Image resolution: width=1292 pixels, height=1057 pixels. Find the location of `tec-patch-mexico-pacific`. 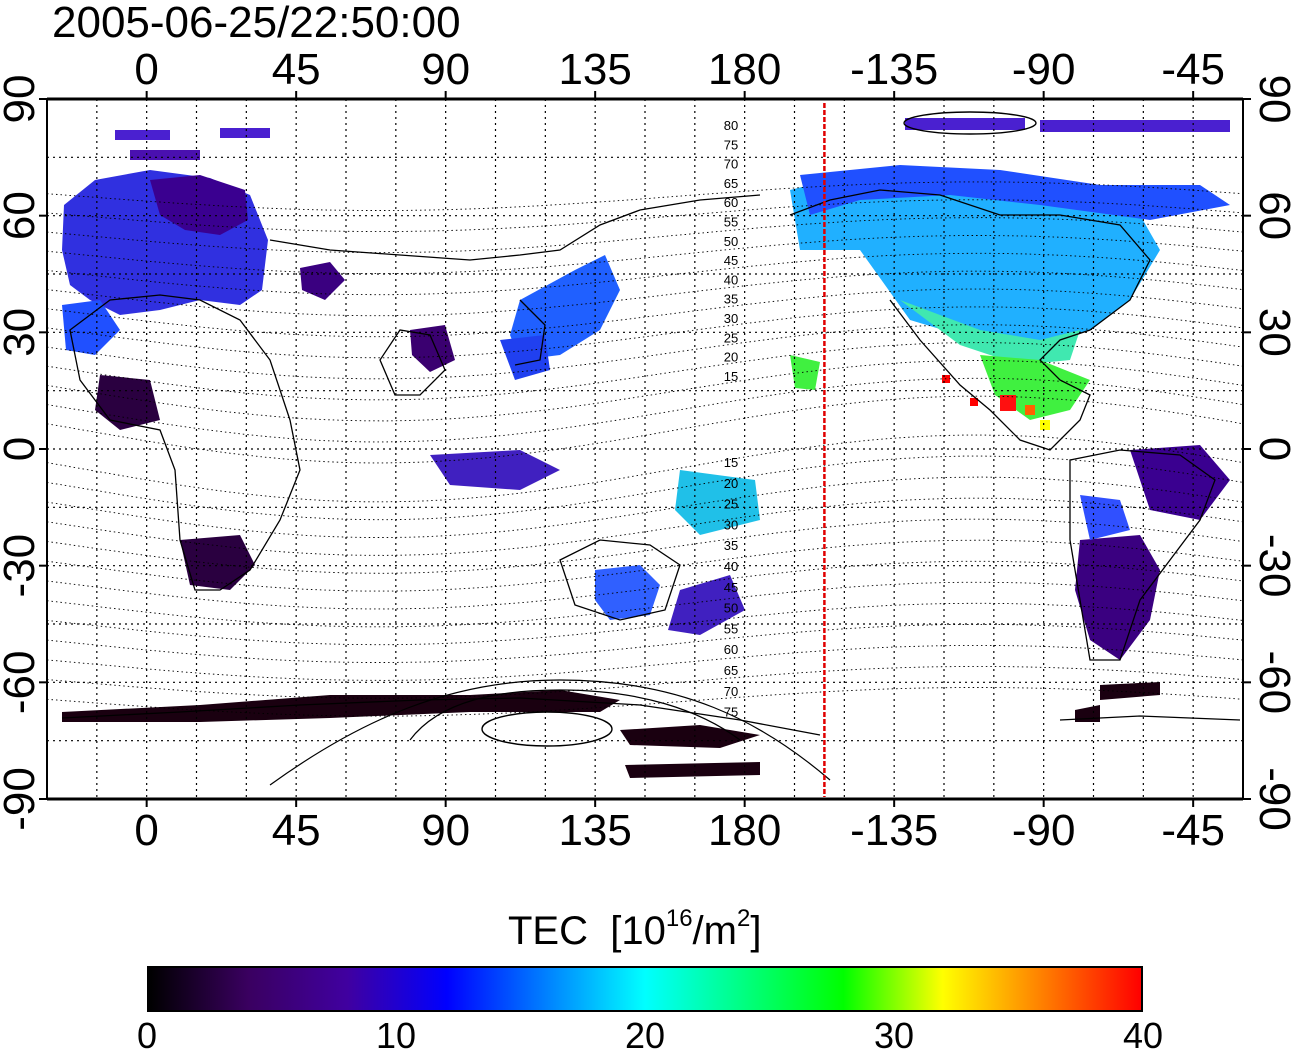

tec-patch-mexico-pacific is located at coordinates (1008, 403).